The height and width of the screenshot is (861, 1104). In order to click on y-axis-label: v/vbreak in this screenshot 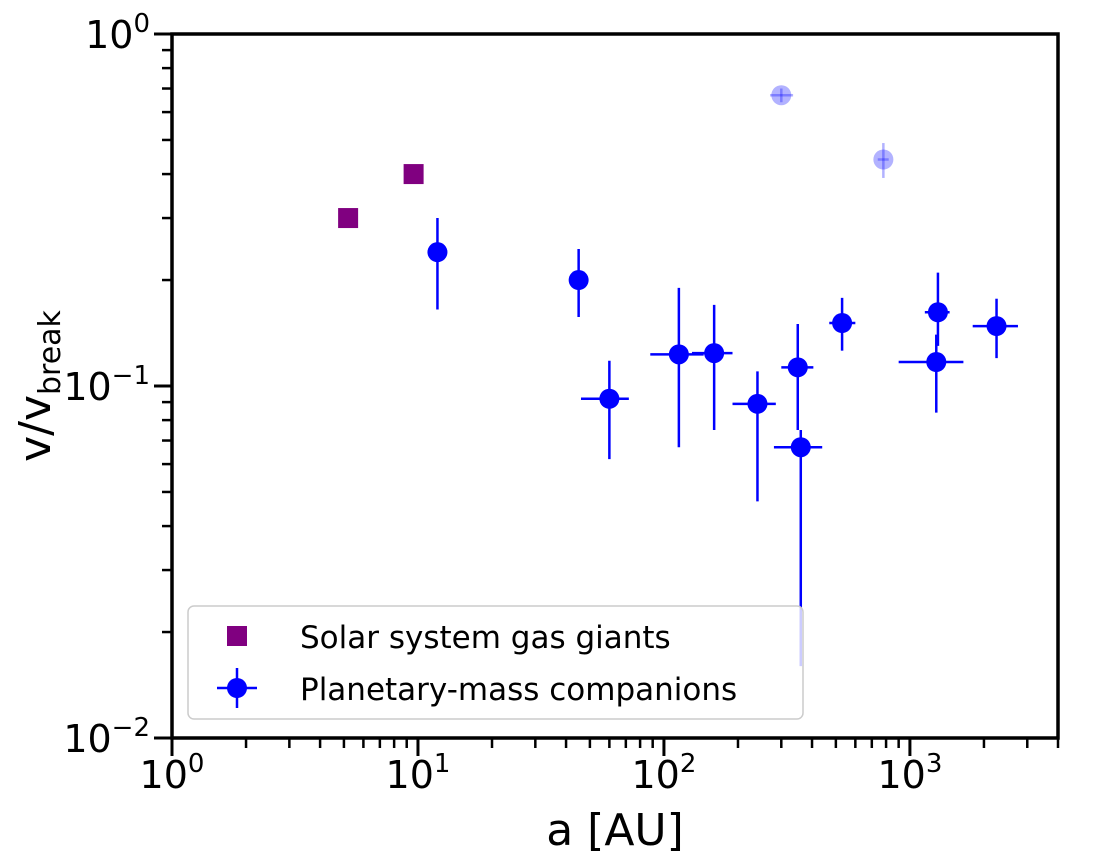, I will do `click(39, 385)`.